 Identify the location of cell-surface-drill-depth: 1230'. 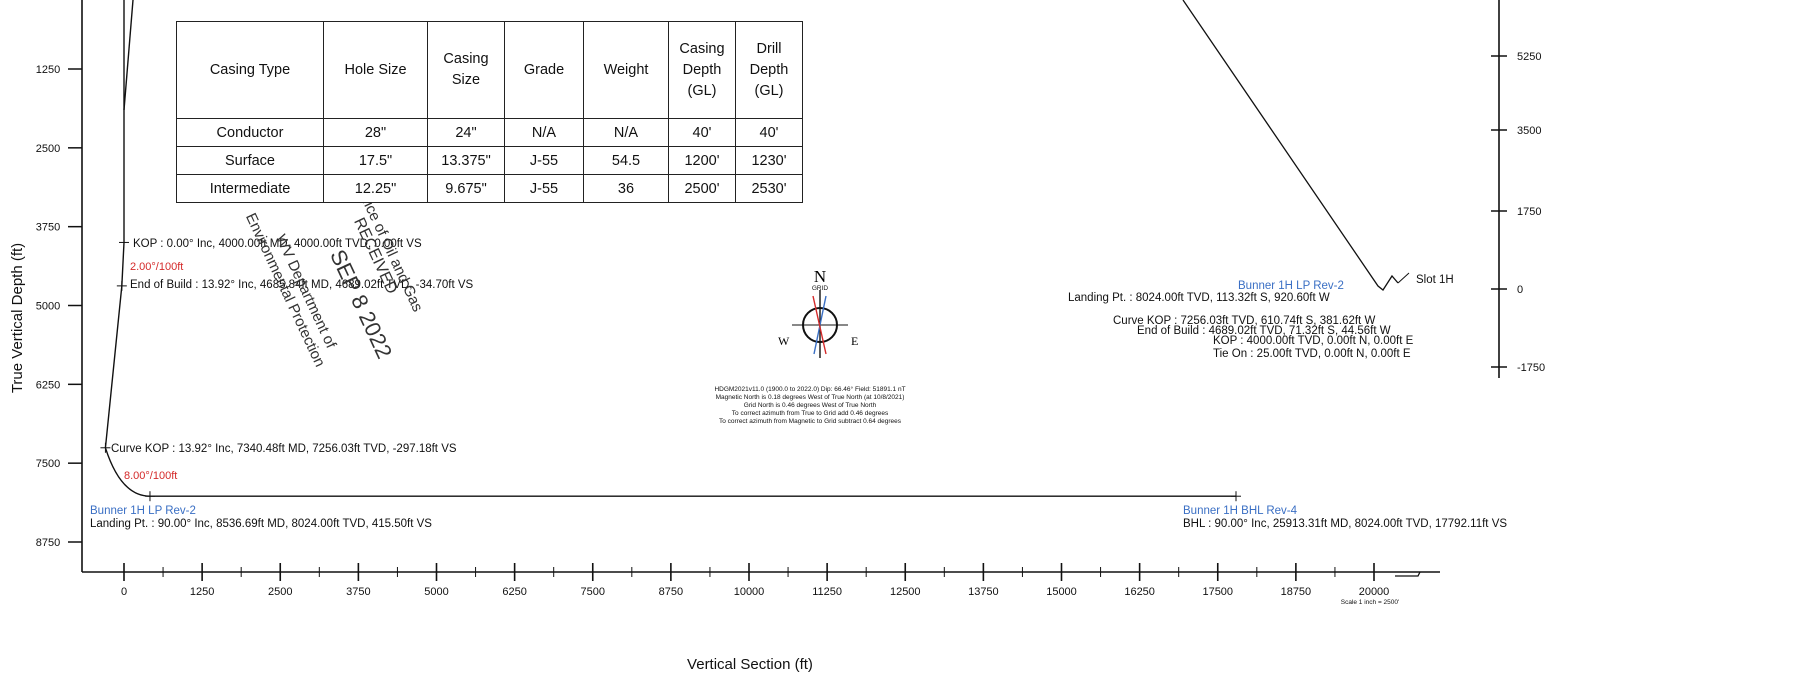
(769, 160).